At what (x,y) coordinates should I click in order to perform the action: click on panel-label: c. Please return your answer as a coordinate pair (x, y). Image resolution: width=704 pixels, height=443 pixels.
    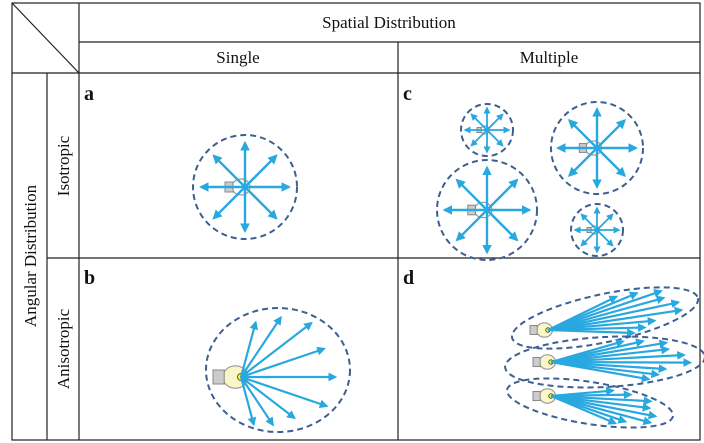
    Looking at the image, I should click on (407, 94).